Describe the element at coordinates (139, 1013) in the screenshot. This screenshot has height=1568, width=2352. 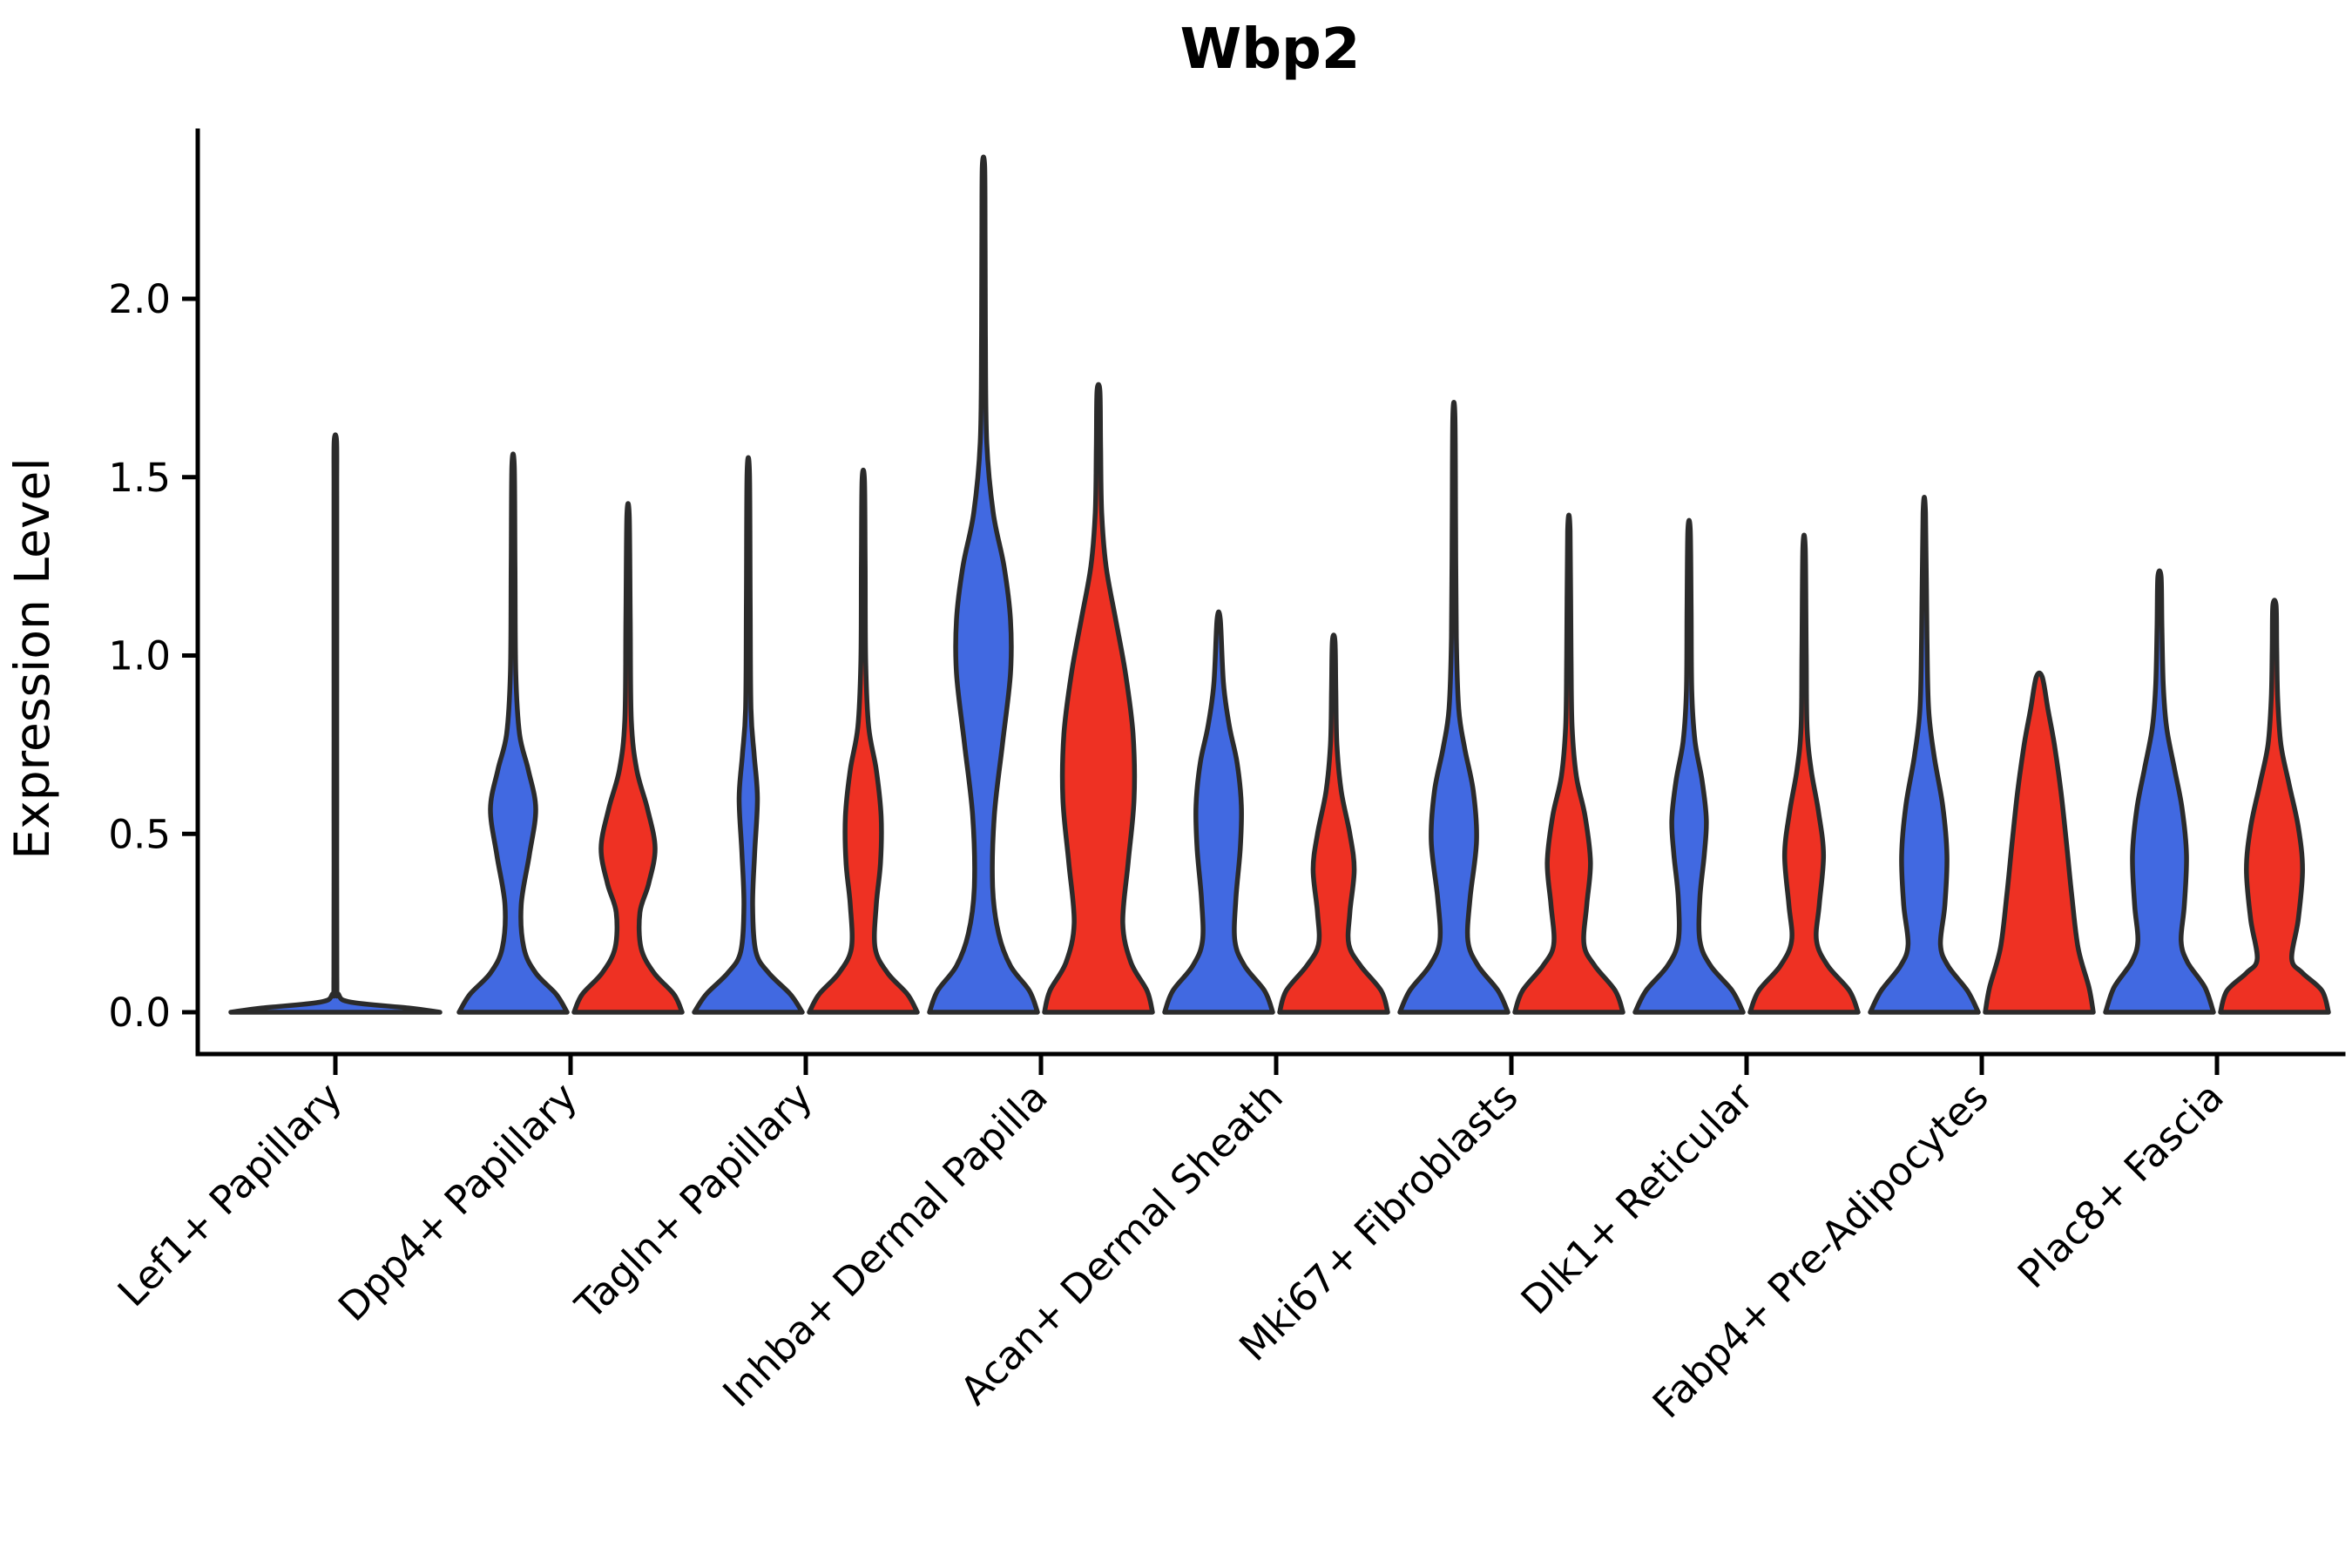
I see `y-tick-label: 0.0` at that location.